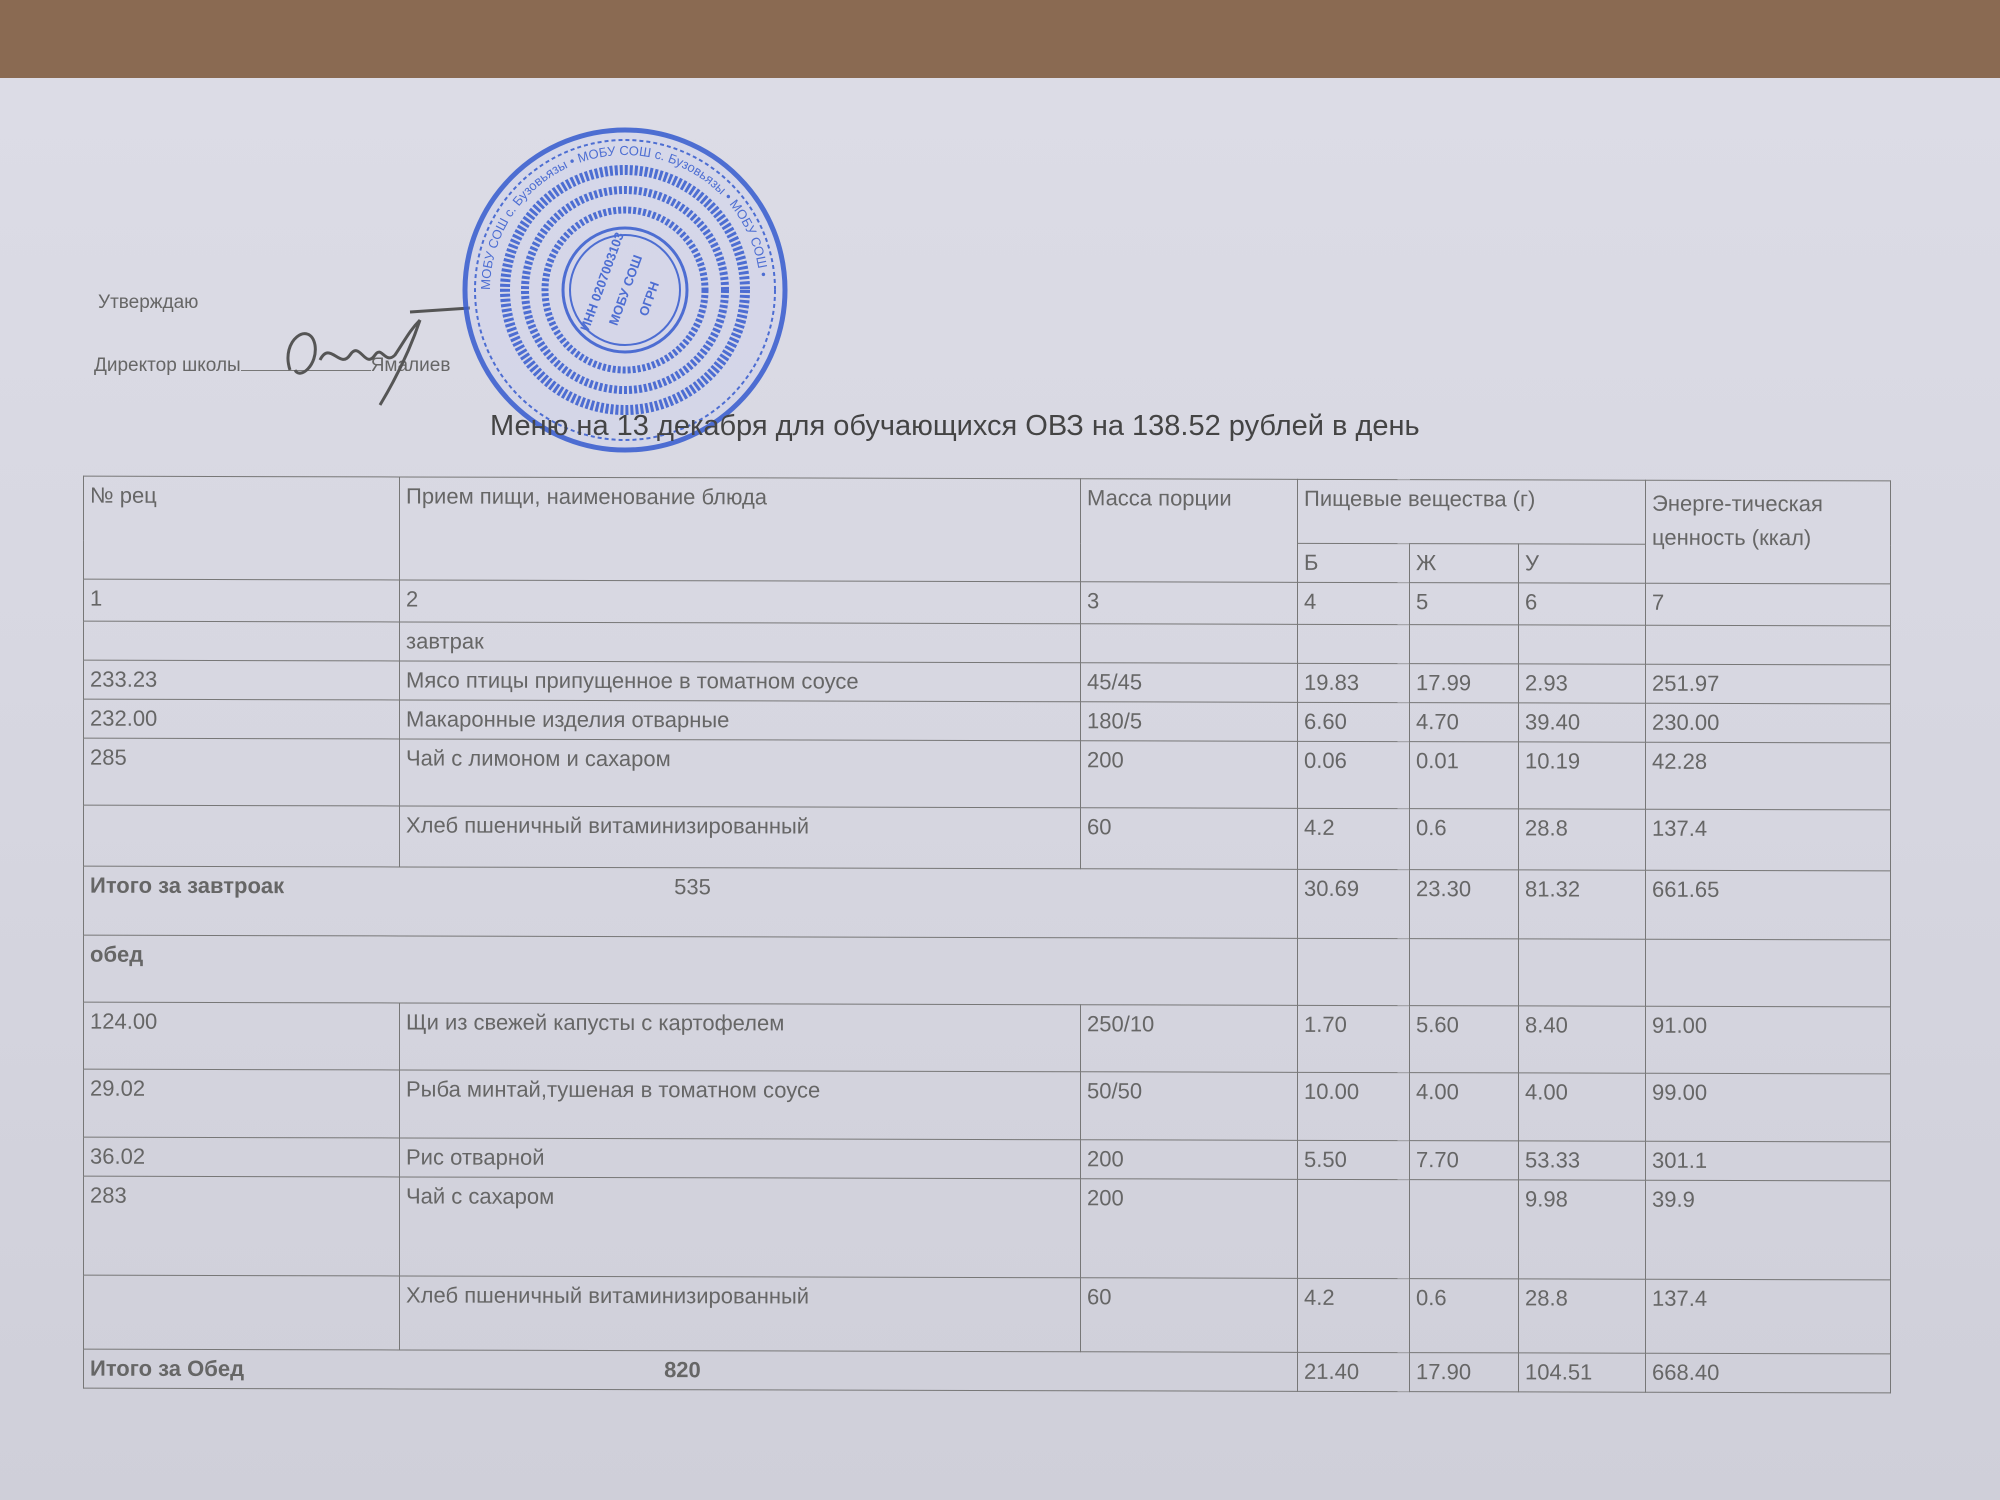  Describe the element at coordinates (690, 970) in the screenshot. I see `lunch-label: обед` at that location.